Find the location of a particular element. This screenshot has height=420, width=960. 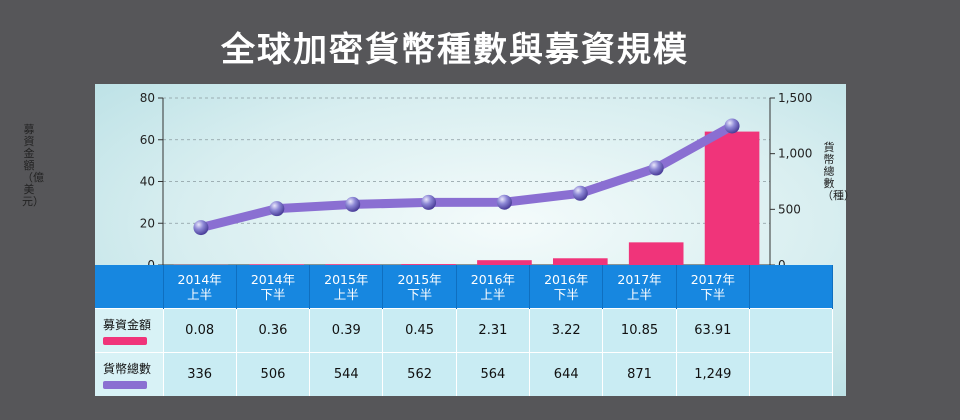

y-left-tick-label: 40 is located at coordinates (147, 182).